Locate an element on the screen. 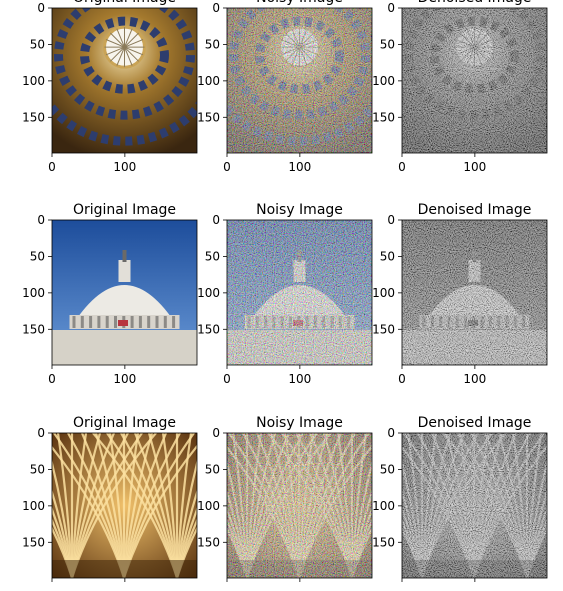  panel-r0-c1: Noisy Image 0 50 100 150 0 100 is located at coordinates (285, 87).